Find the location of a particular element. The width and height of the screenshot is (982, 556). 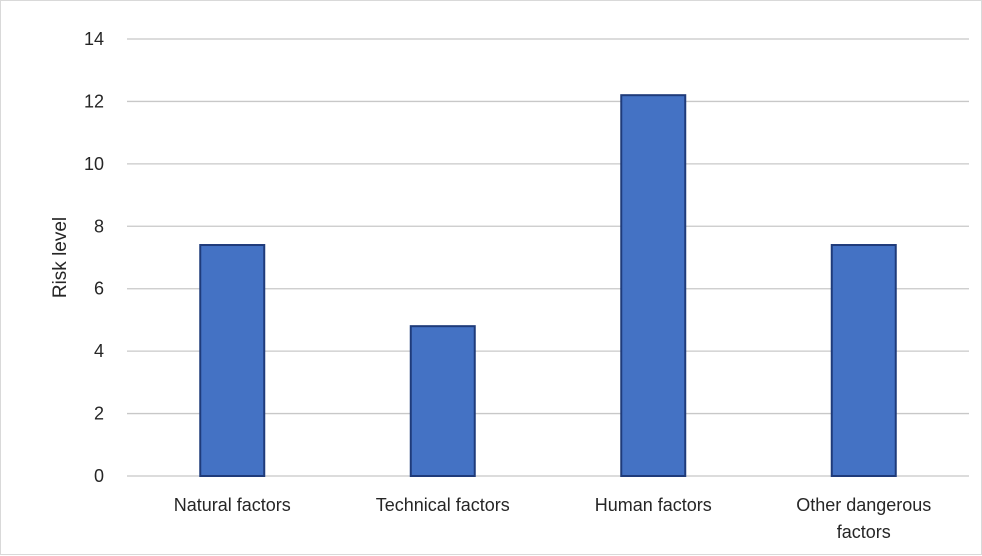

x-category-label-line: Human factors is located at coordinates (653, 505).